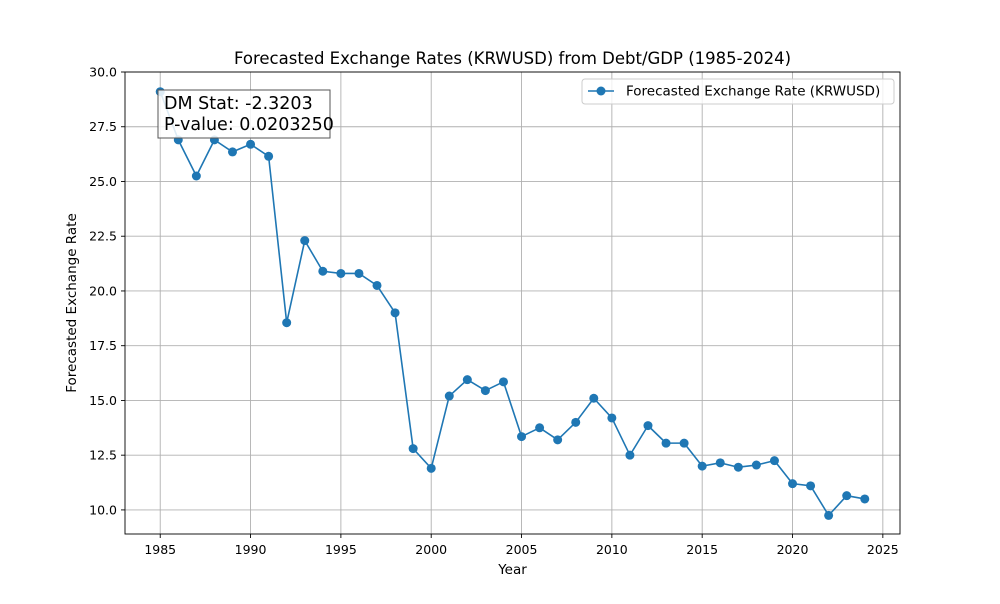  What do you see at coordinates (753, 92) in the screenshot?
I see `legend-entry-label: Forecasted Exchange Rate (KRWUSD)` at bounding box center [753, 92].